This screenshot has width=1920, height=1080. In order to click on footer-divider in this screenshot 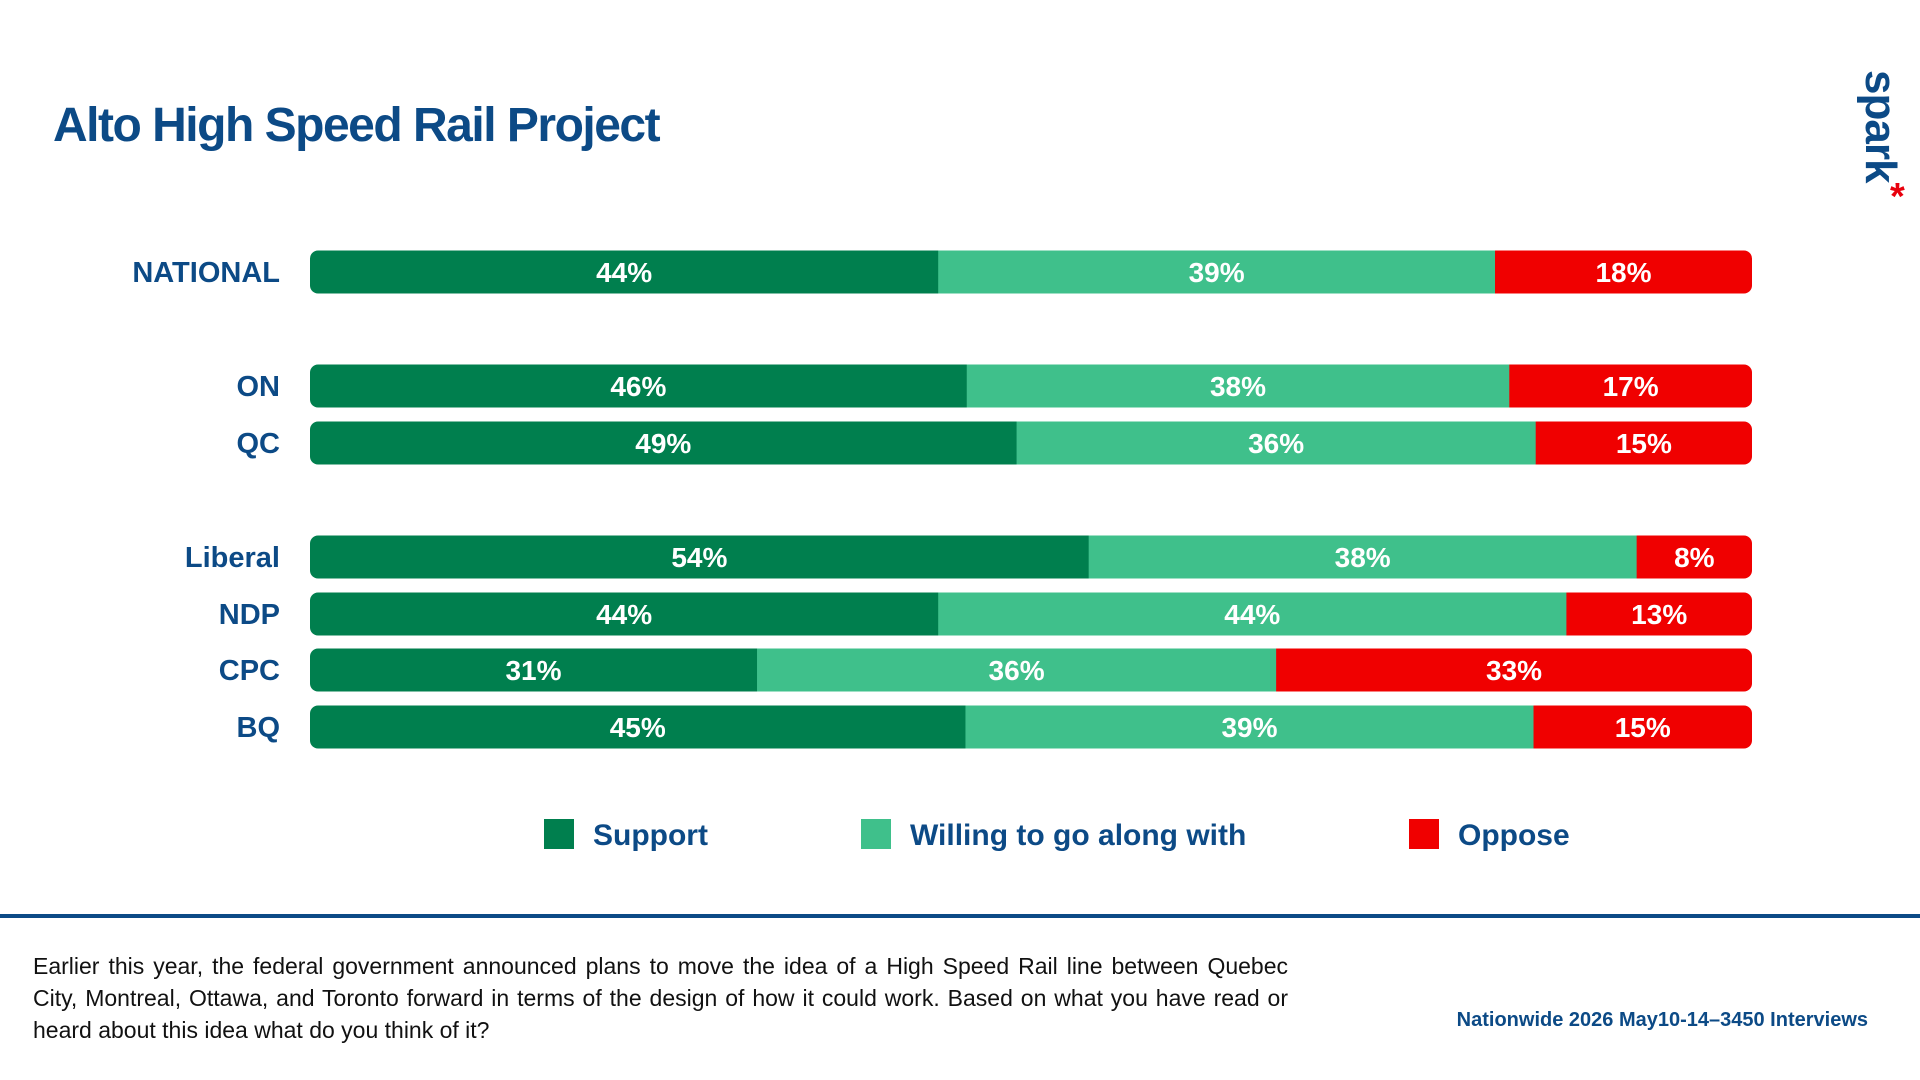, I will do `click(960, 916)`.